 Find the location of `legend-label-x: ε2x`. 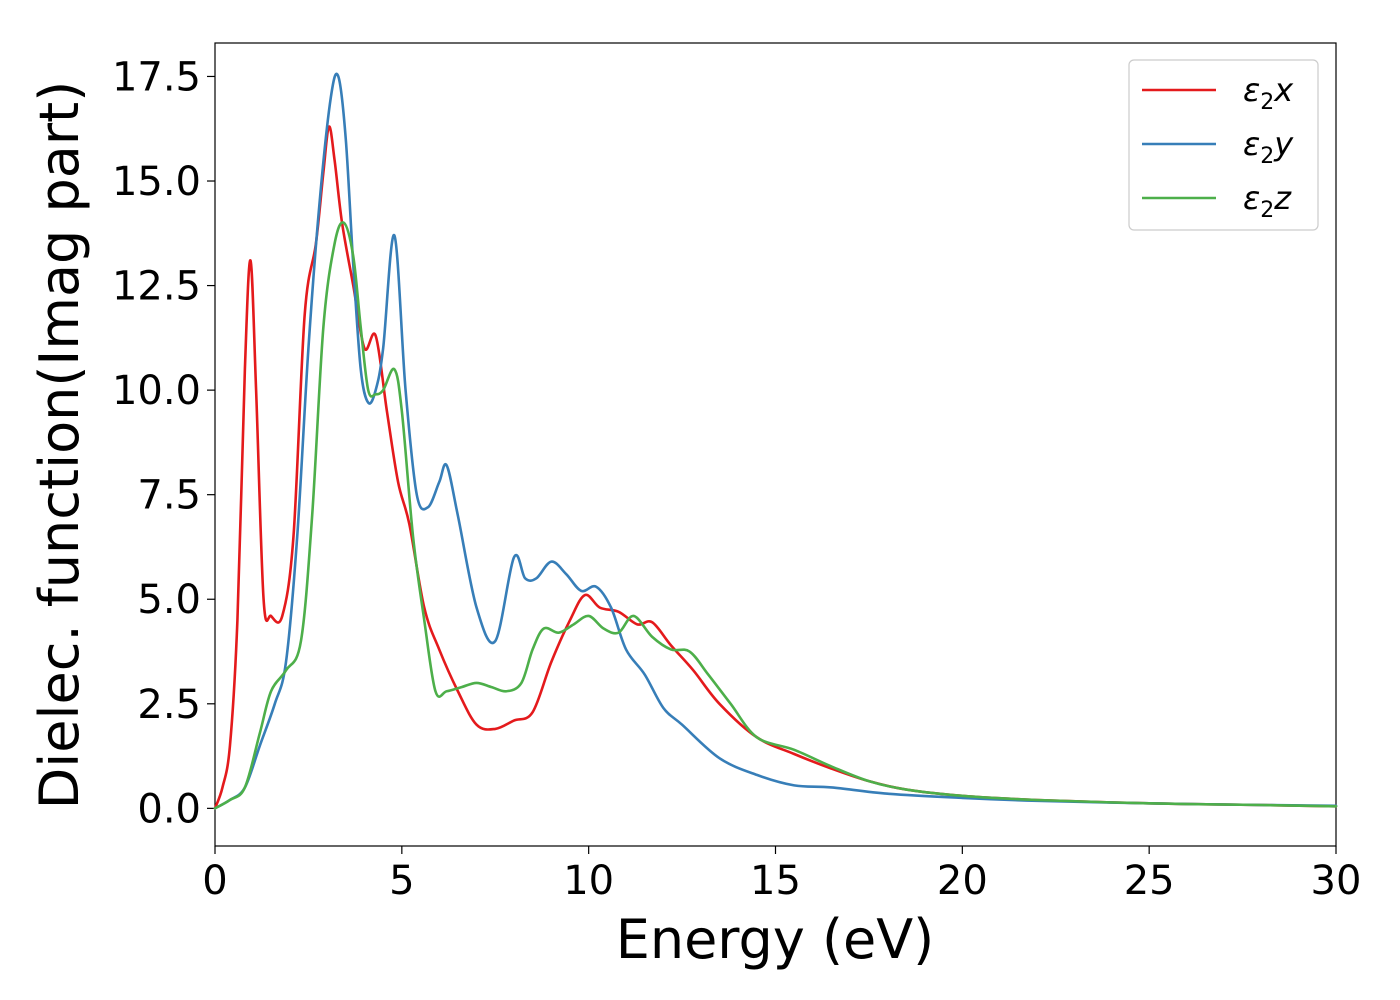

legend-label-x: ε2x is located at coordinates (1268, 93).